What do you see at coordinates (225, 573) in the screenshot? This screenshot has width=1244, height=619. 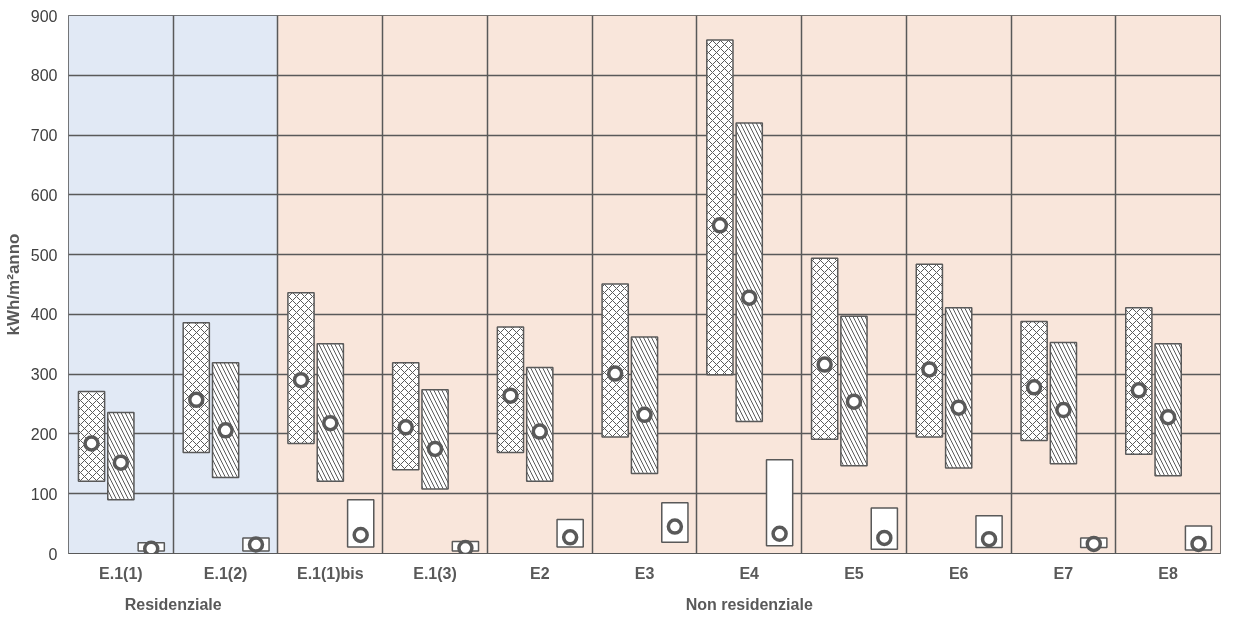 I see `x-tick-label: E.1(2)` at bounding box center [225, 573].